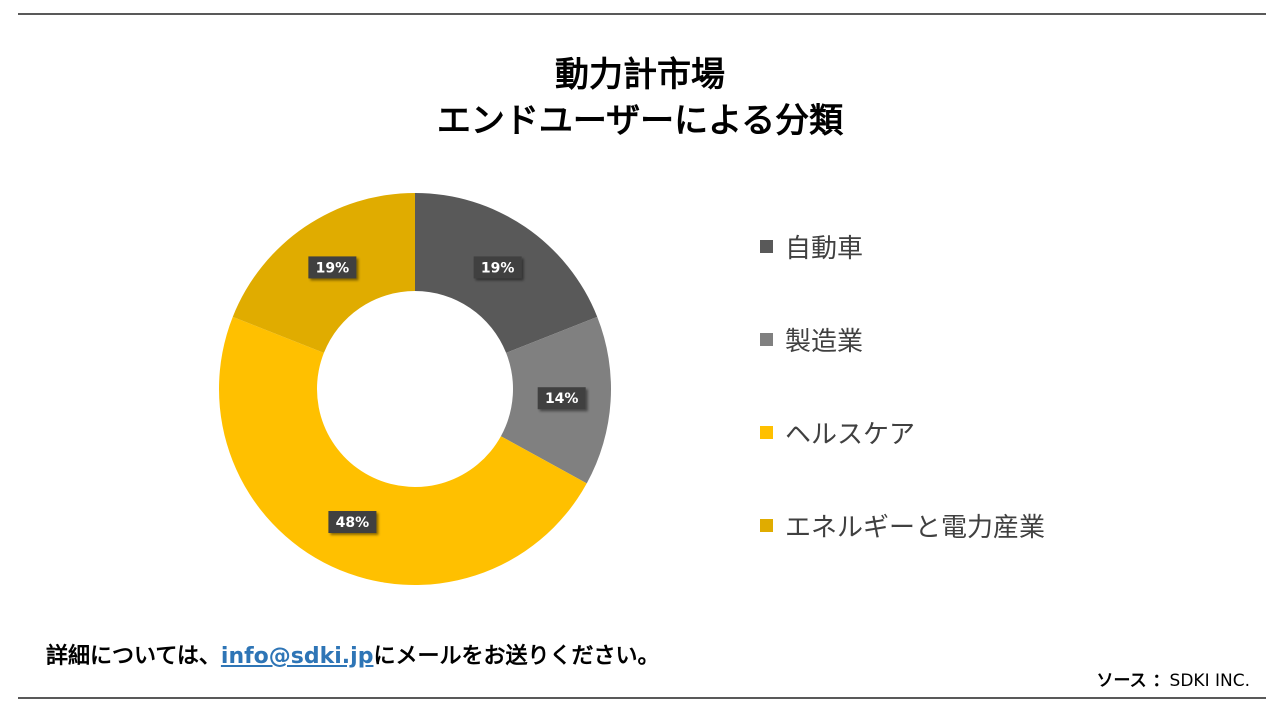  I want to click on legend-item-2: ヘルスケア, so click(837, 432).